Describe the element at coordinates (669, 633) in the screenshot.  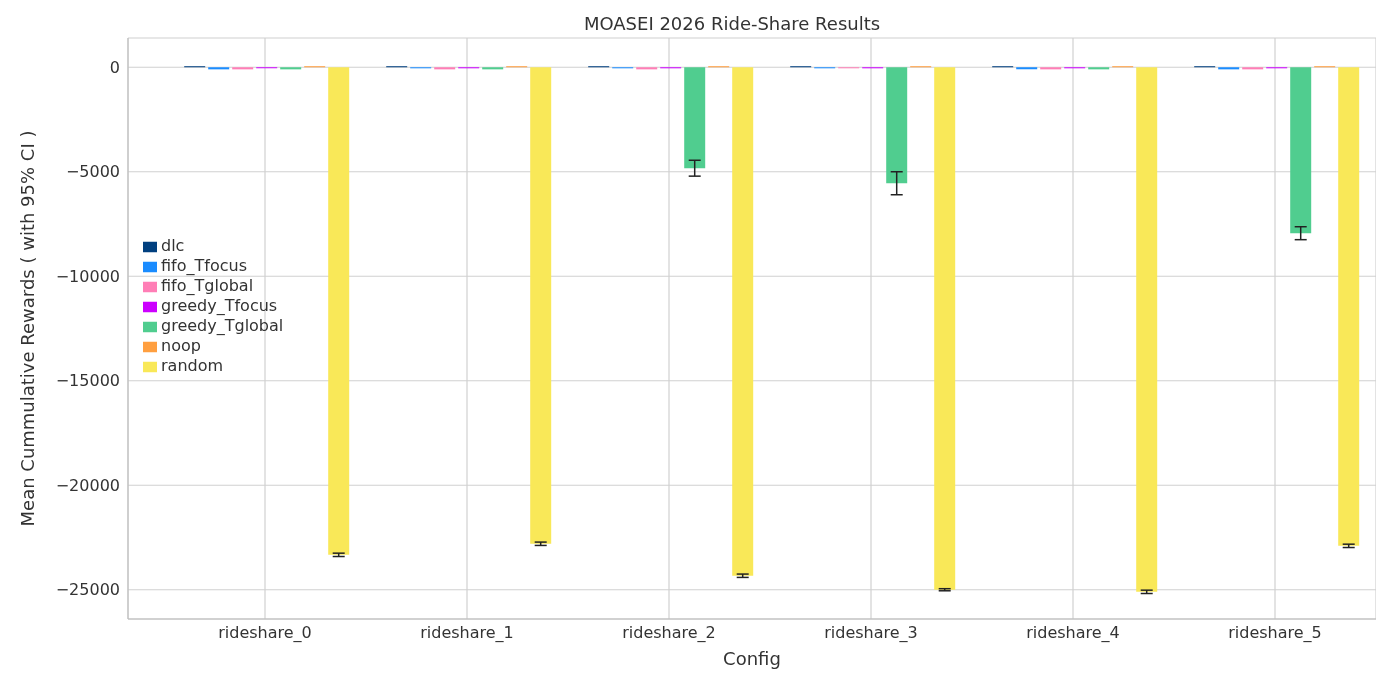
I see `x-tick-label: rideshare_2` at that location.